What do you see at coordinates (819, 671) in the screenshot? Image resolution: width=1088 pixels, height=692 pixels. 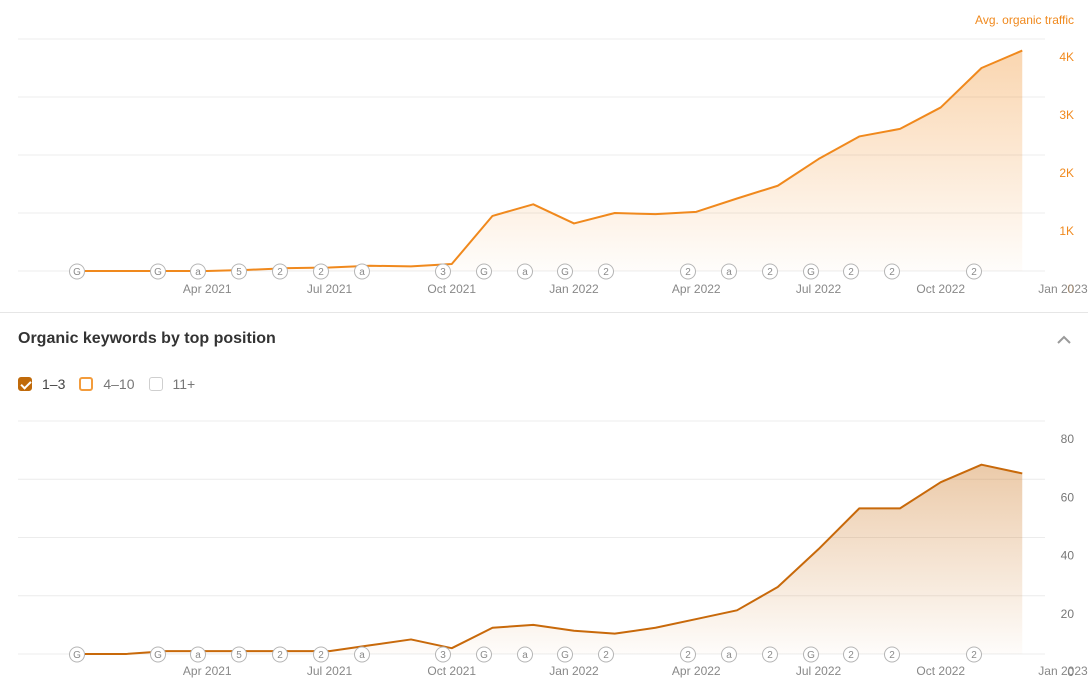 I see `keywords-x-tick-label: Jul 2022` at bounding box center [819, 671].